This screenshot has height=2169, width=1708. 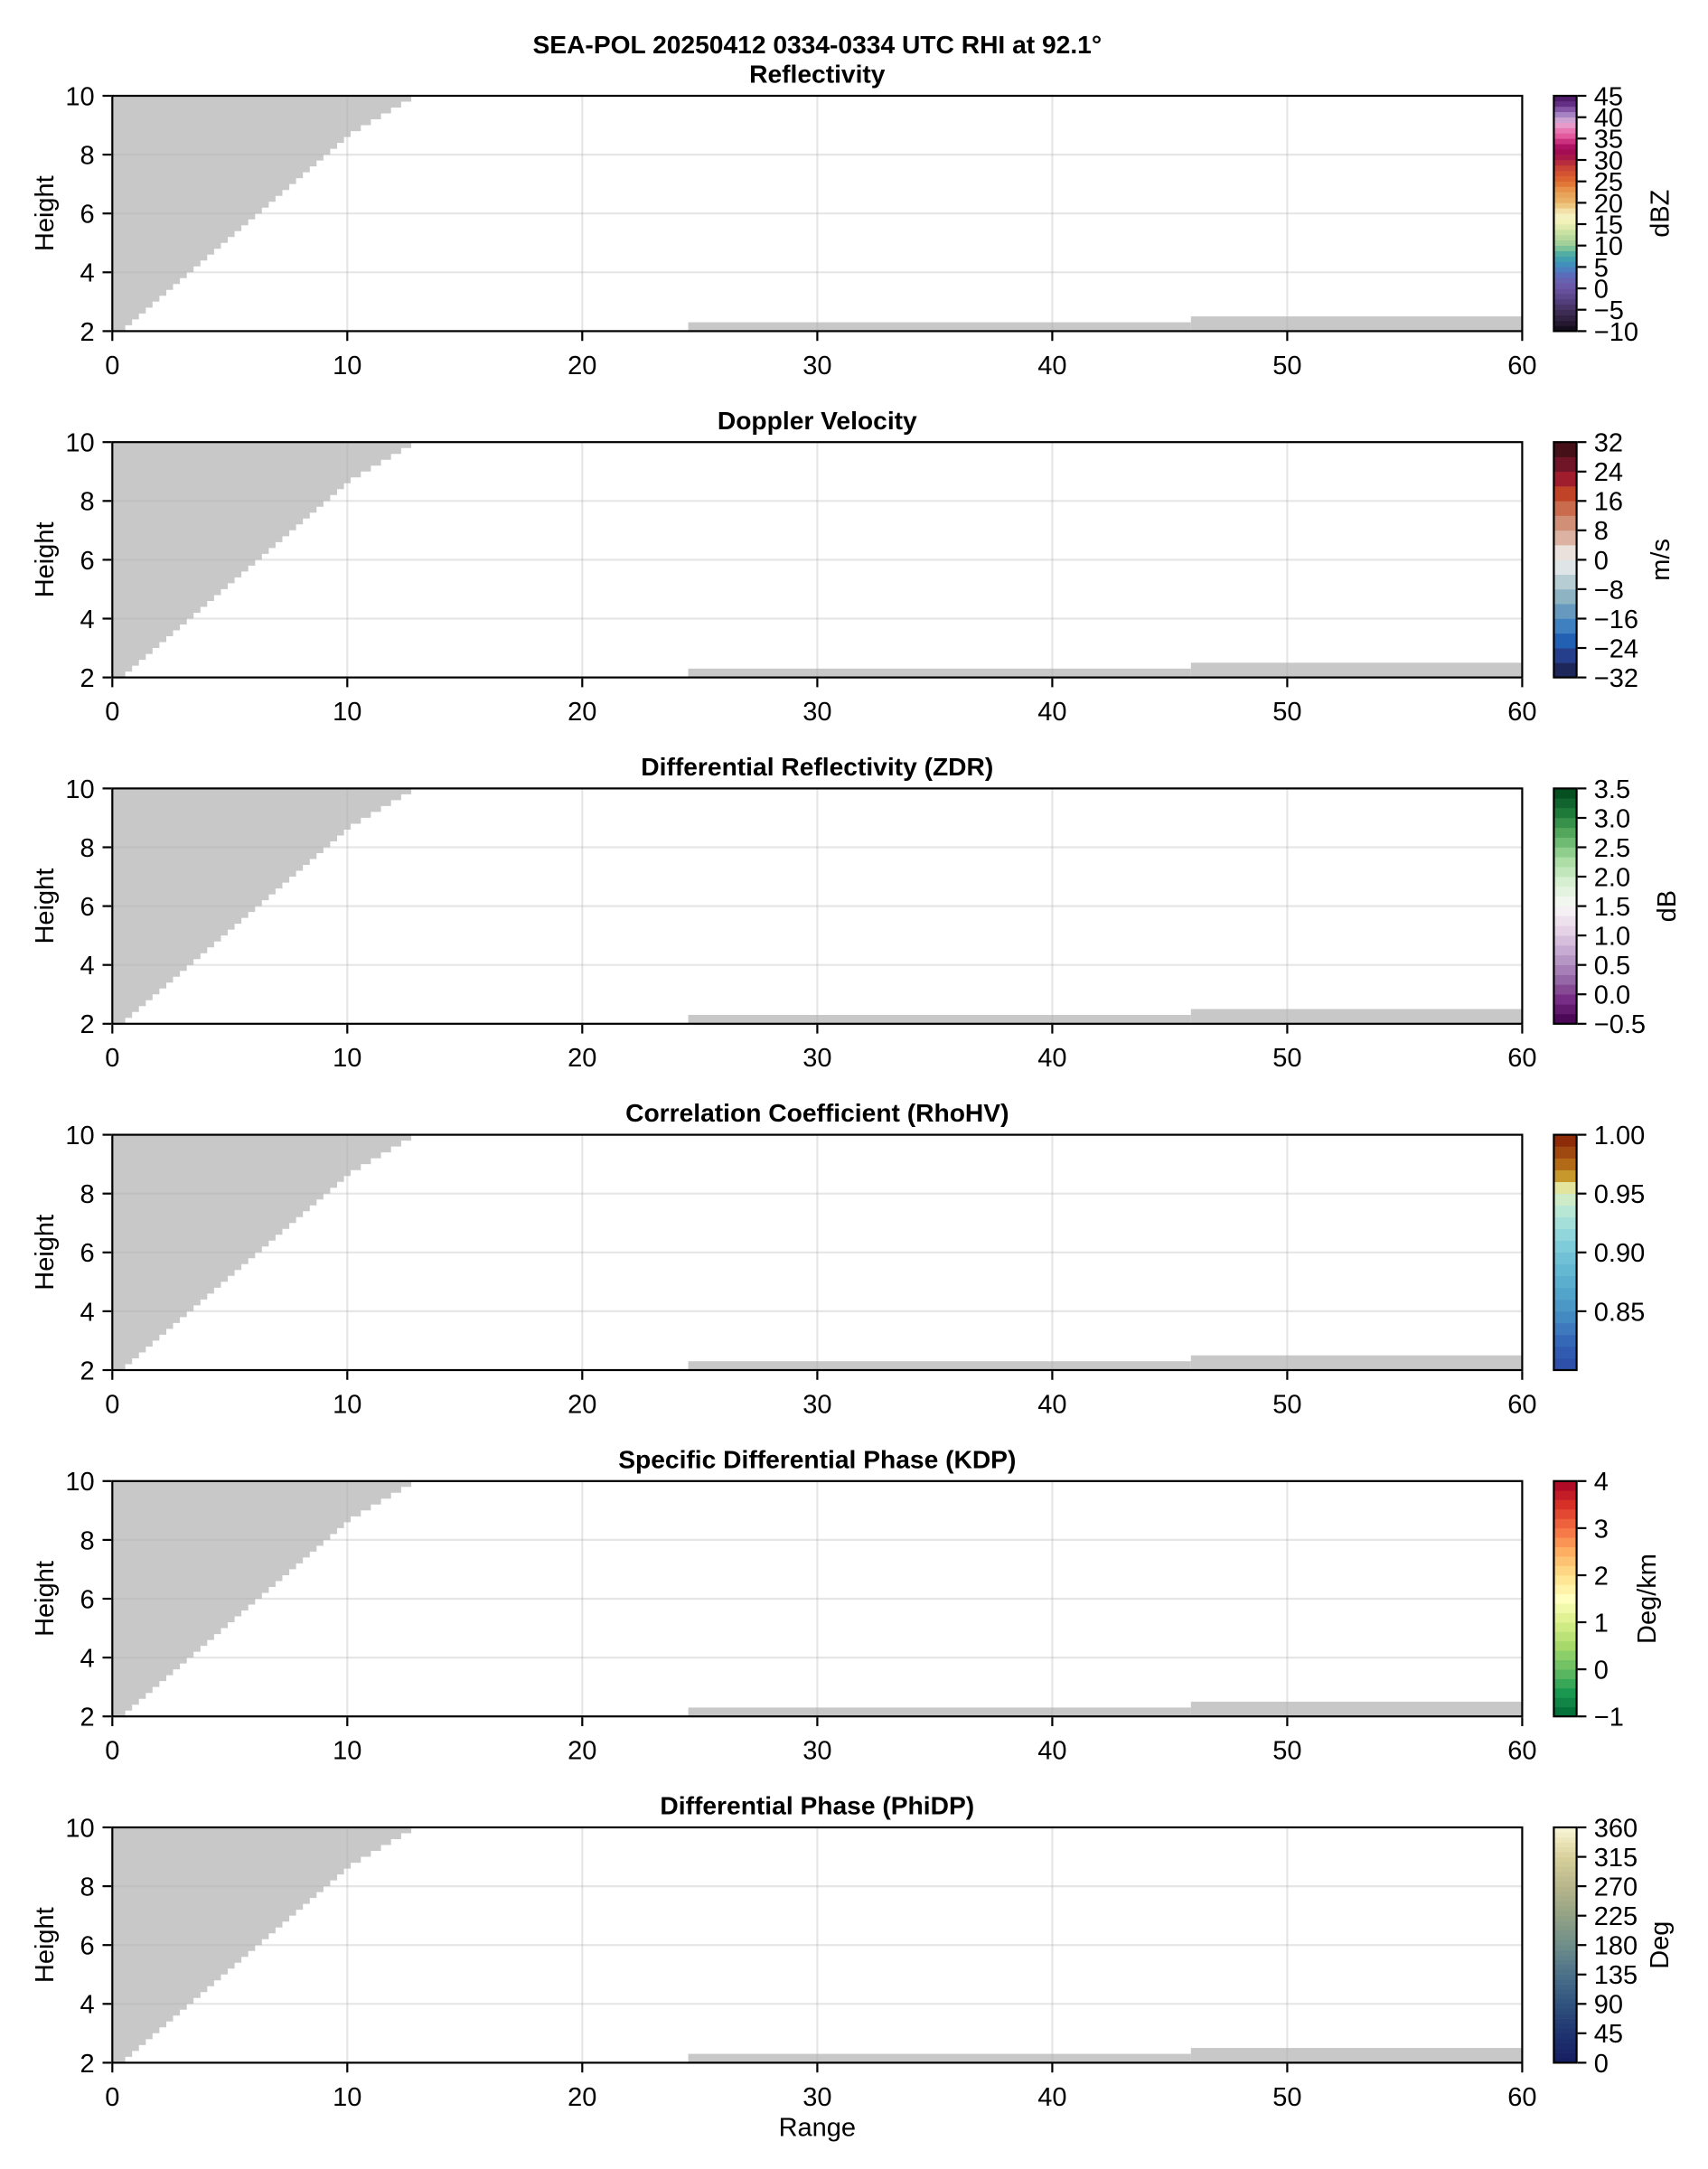 What do you see at coordinates (1667, 906) in the screenshot?
I see `svg-text: dB` at bounding box center [1667, 906].